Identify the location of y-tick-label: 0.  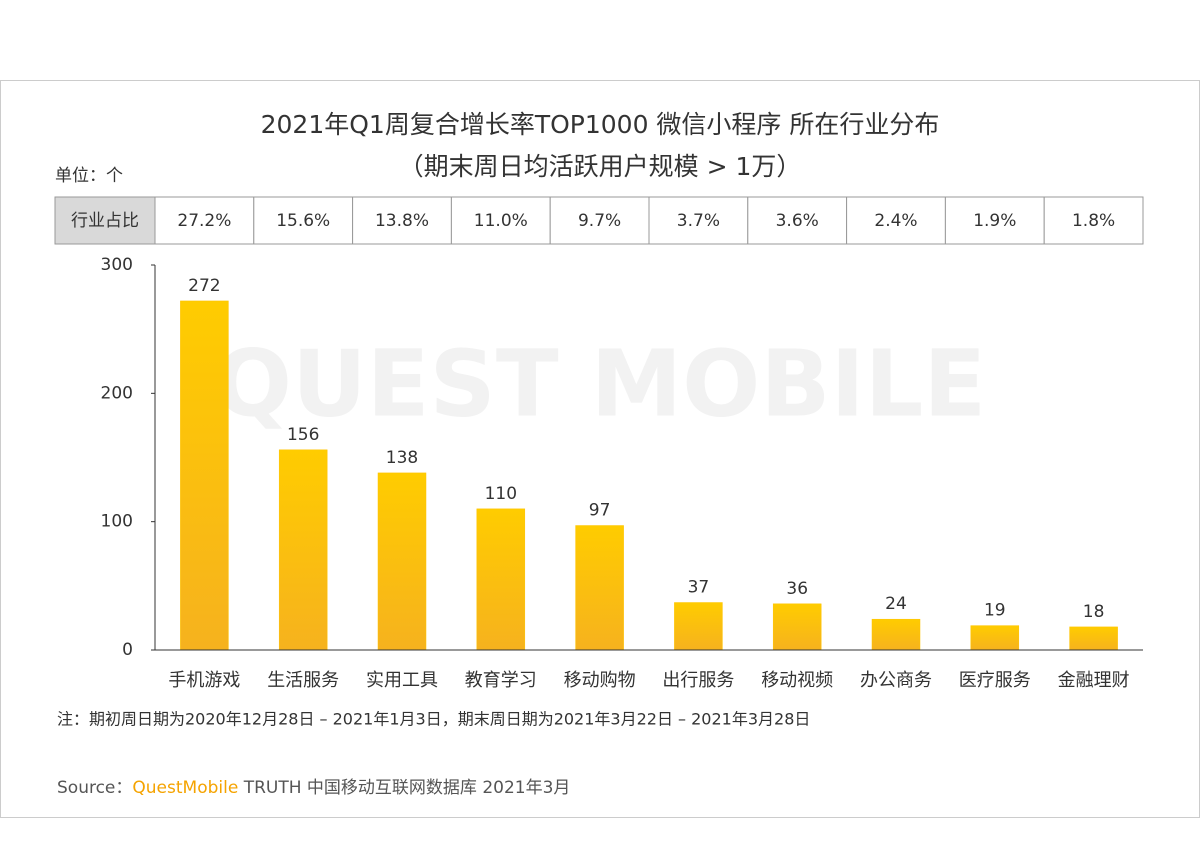
(127, 650).